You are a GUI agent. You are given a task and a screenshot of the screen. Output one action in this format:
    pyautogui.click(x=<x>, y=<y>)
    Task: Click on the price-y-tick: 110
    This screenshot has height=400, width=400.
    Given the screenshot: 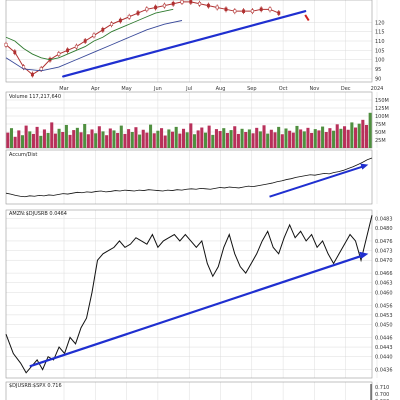 What is the action you would take?
    pyautogui.click(x=380, y=42)
    